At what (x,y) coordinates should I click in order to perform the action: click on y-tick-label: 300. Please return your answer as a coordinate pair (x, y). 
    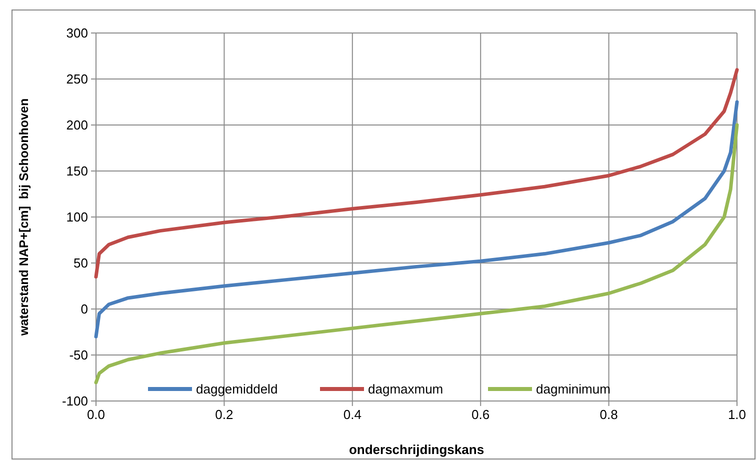
    Looking at the image, I should click on (77, 33).